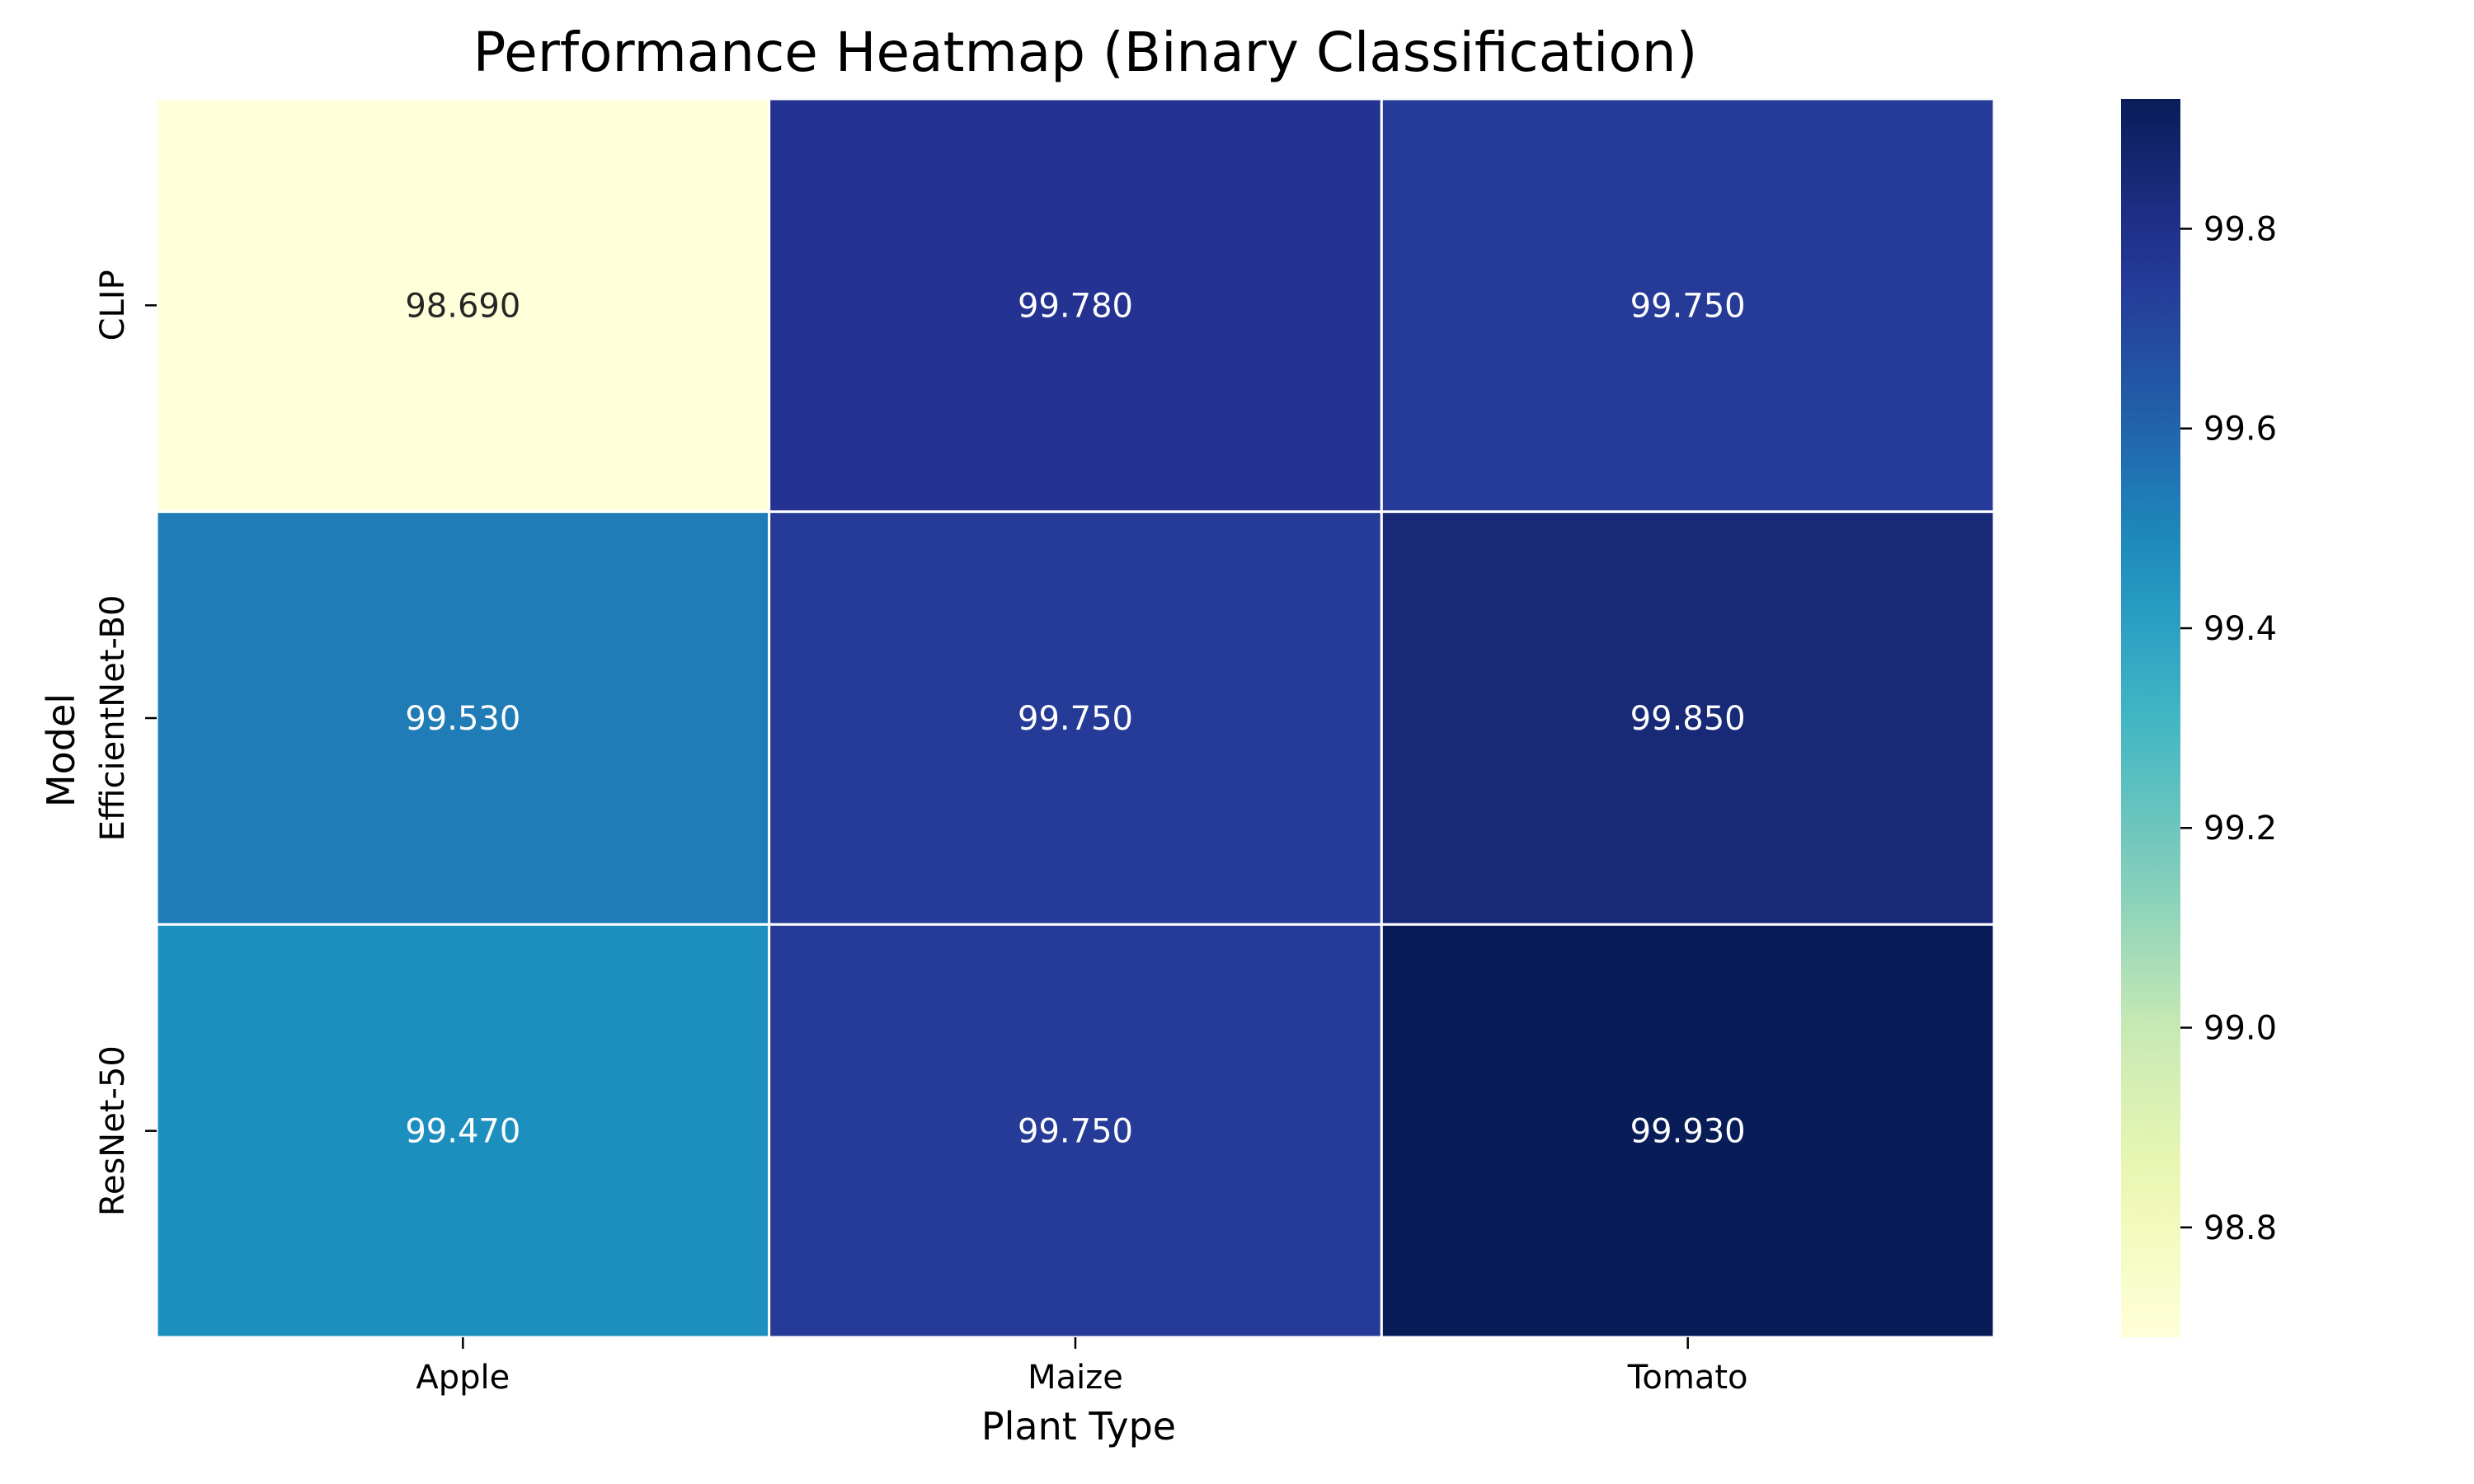 Image resolution: width=2474 pixels, height=1484 pixels. What do you see at coordinates (113, 305) in the screenshot?
I see `y-tick-label: CLIP` at bounding box center [113, 305].